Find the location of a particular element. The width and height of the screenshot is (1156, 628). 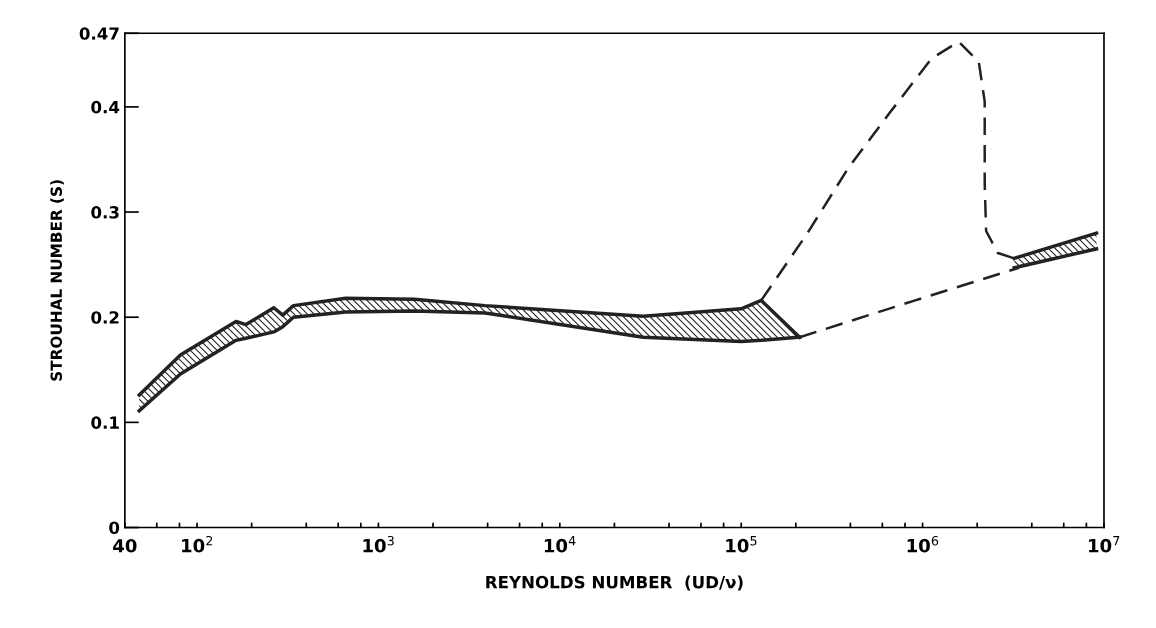

x-tick-label: 40 is located at coordinates (125, 545).